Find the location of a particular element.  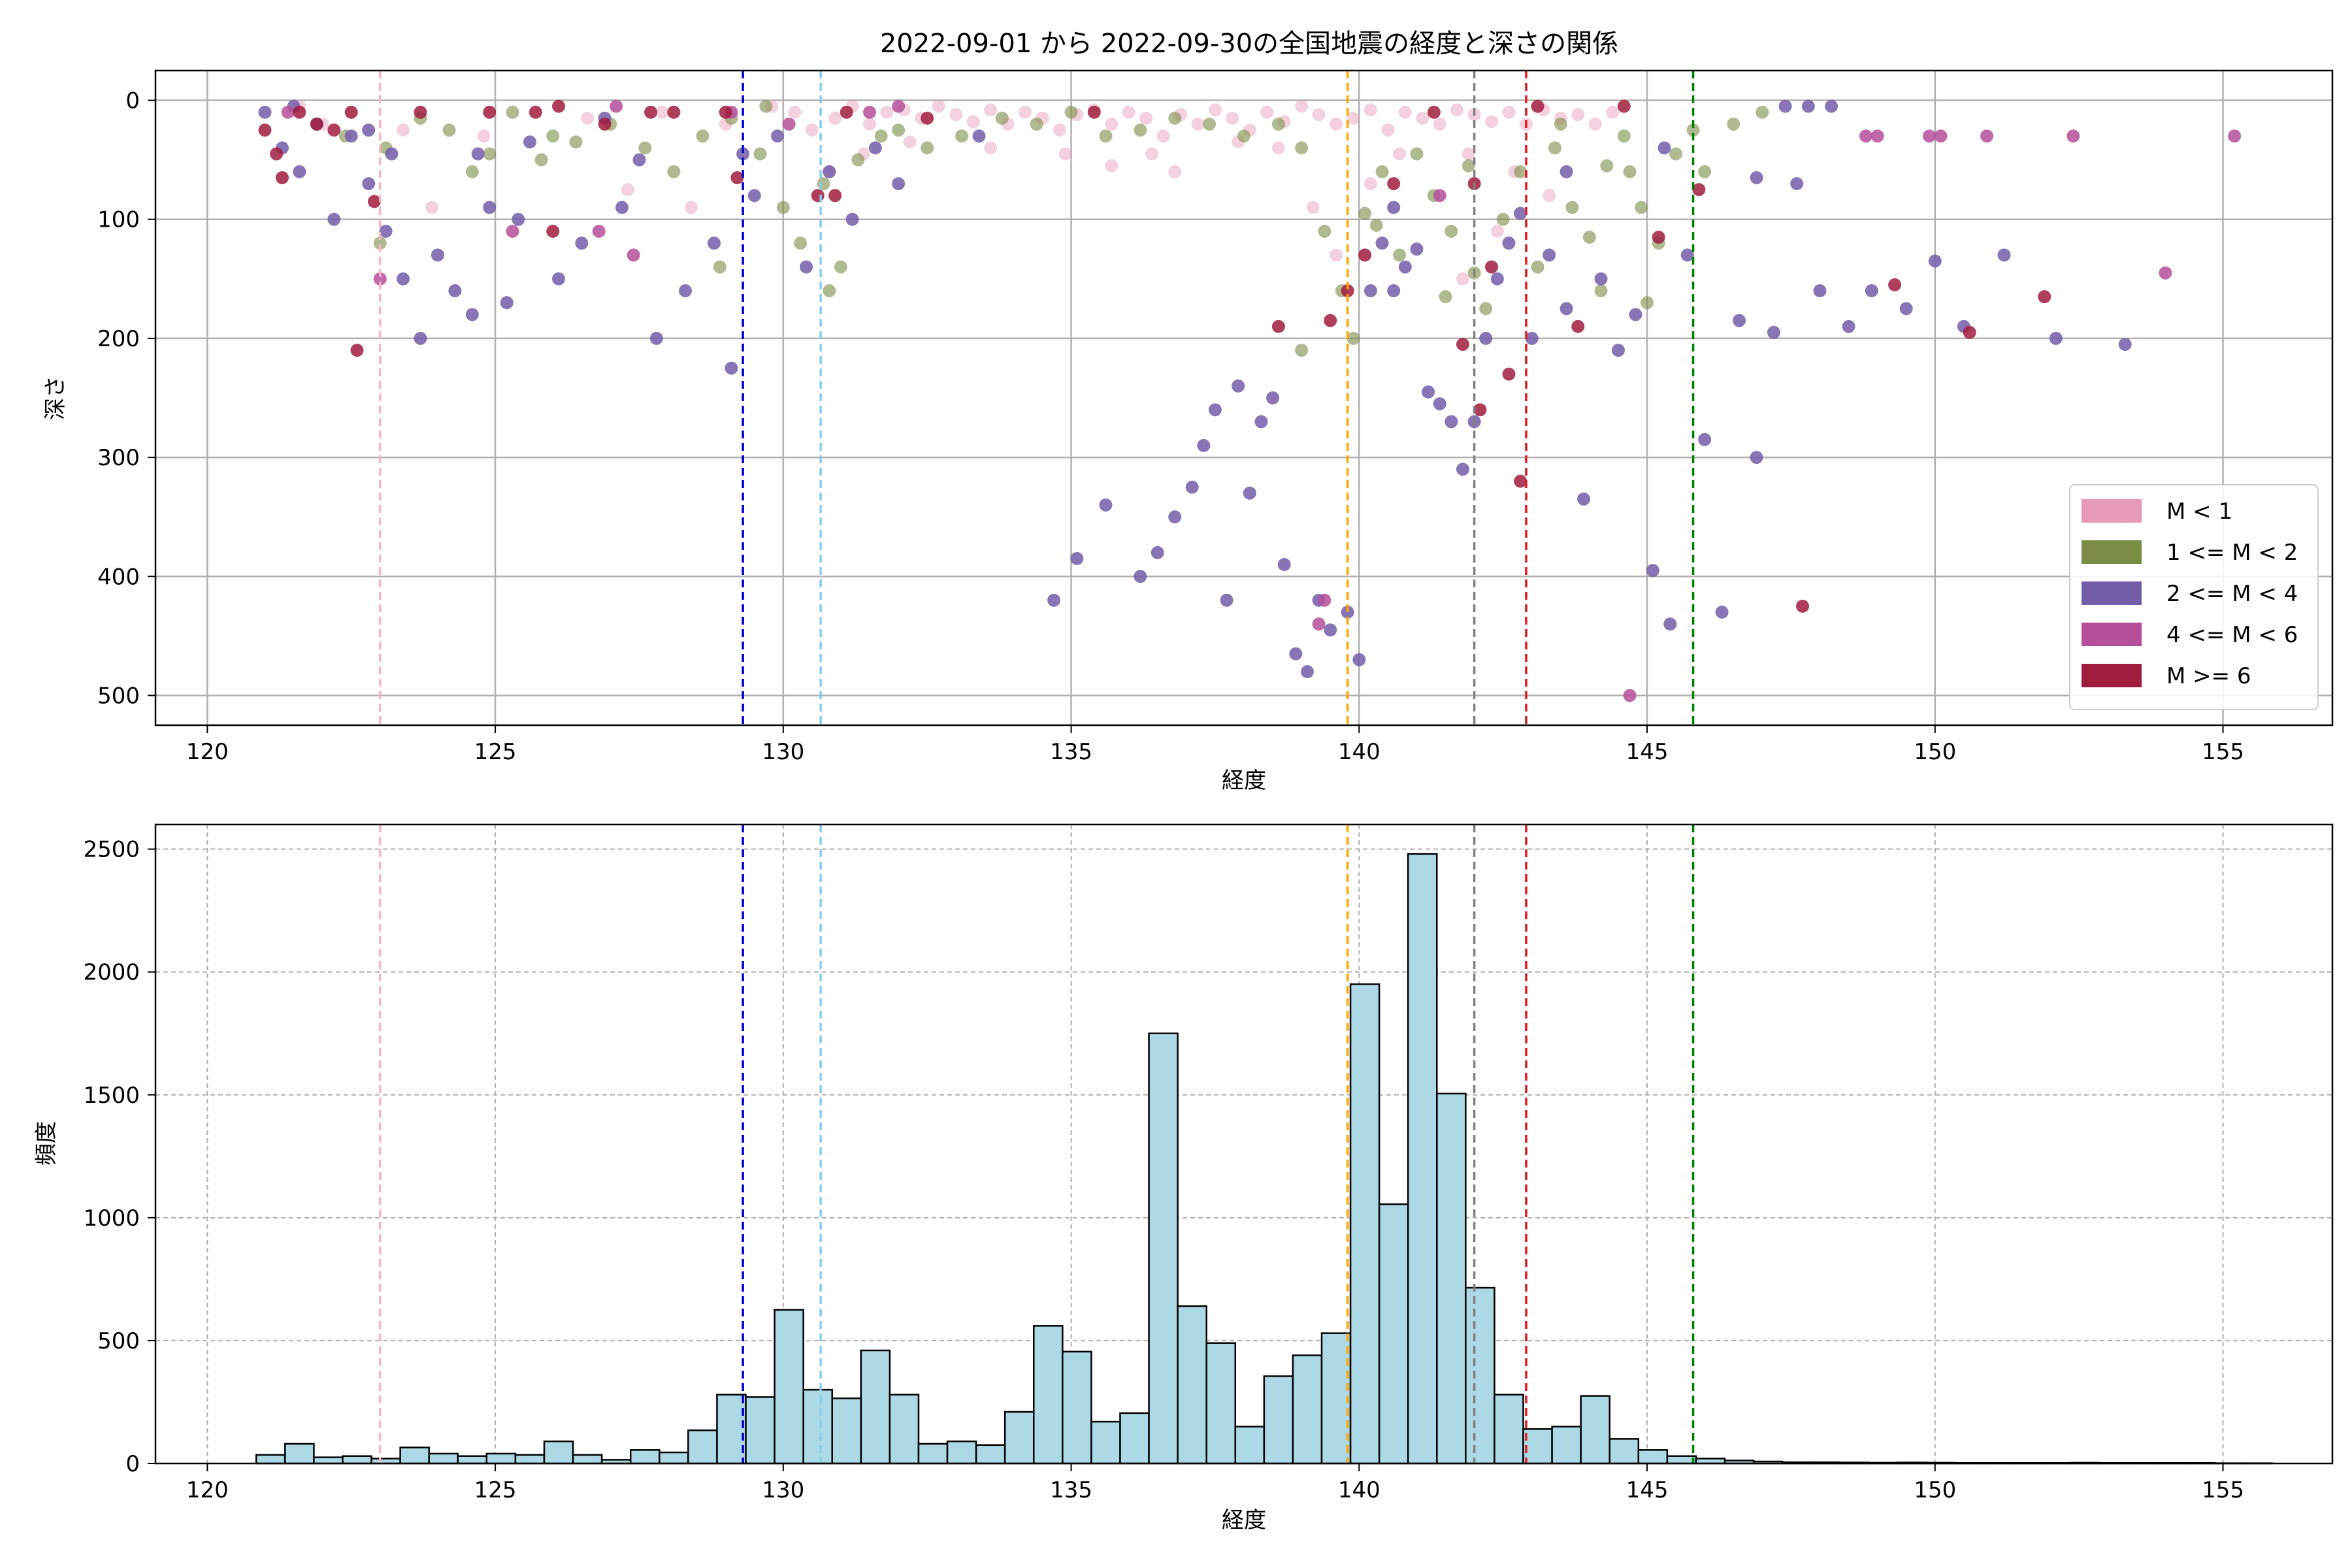

scatter-x-tick-label: 150 is located at coordinates (1935, 752).